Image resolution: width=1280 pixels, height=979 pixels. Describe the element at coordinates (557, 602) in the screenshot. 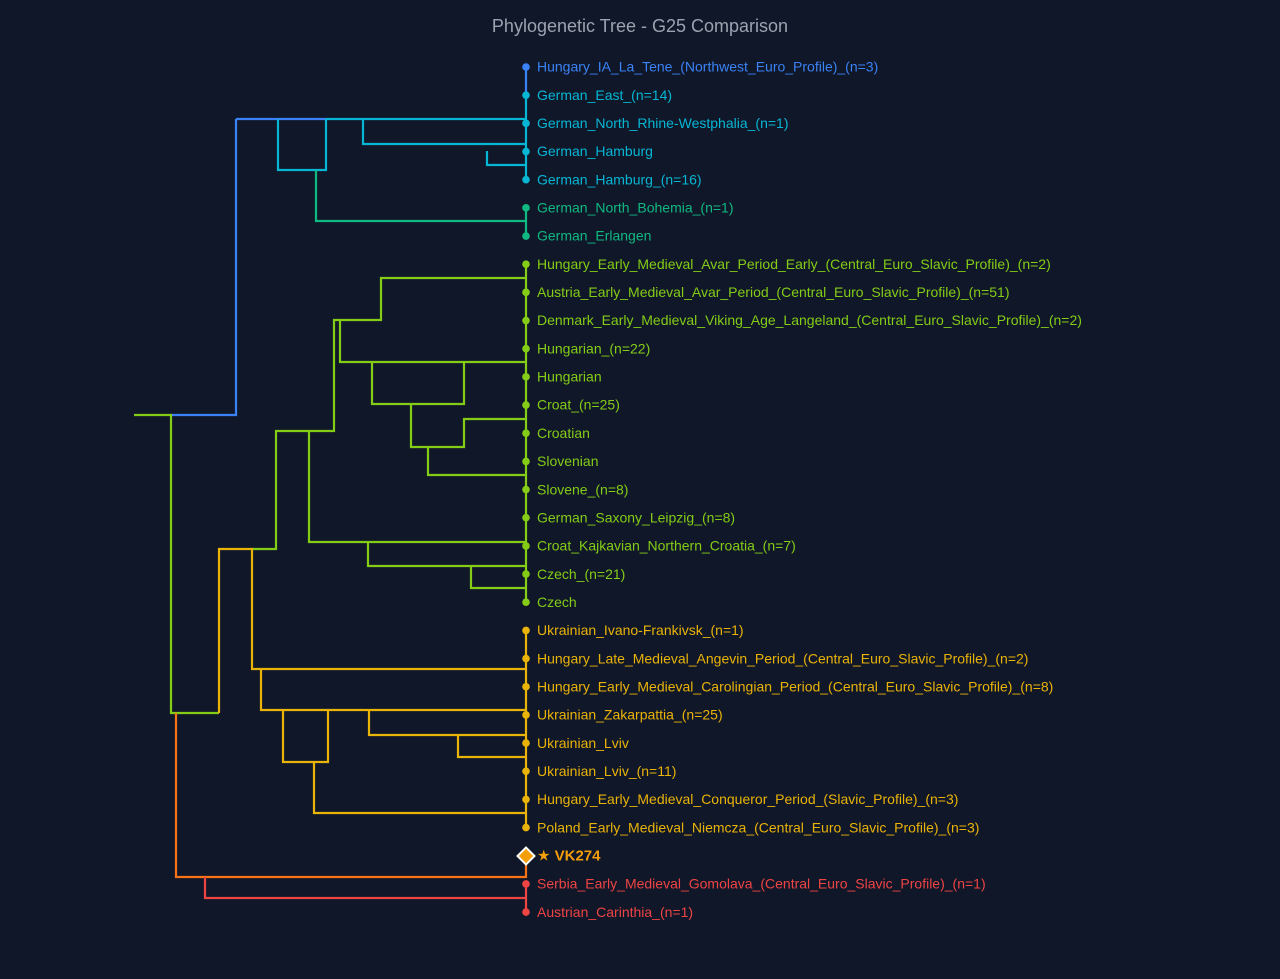

I see `leaf-label: Czech` at that location.